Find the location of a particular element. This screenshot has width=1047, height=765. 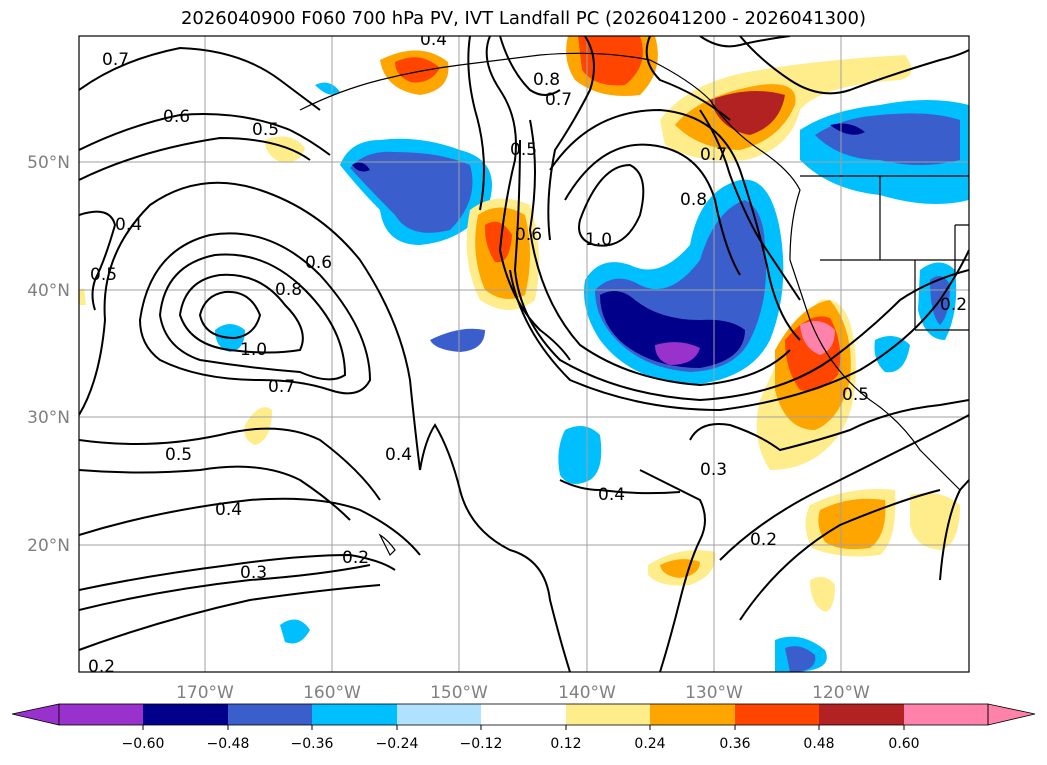

colorbar-tick-label: −0.36 is located at coordinates (312, 744).